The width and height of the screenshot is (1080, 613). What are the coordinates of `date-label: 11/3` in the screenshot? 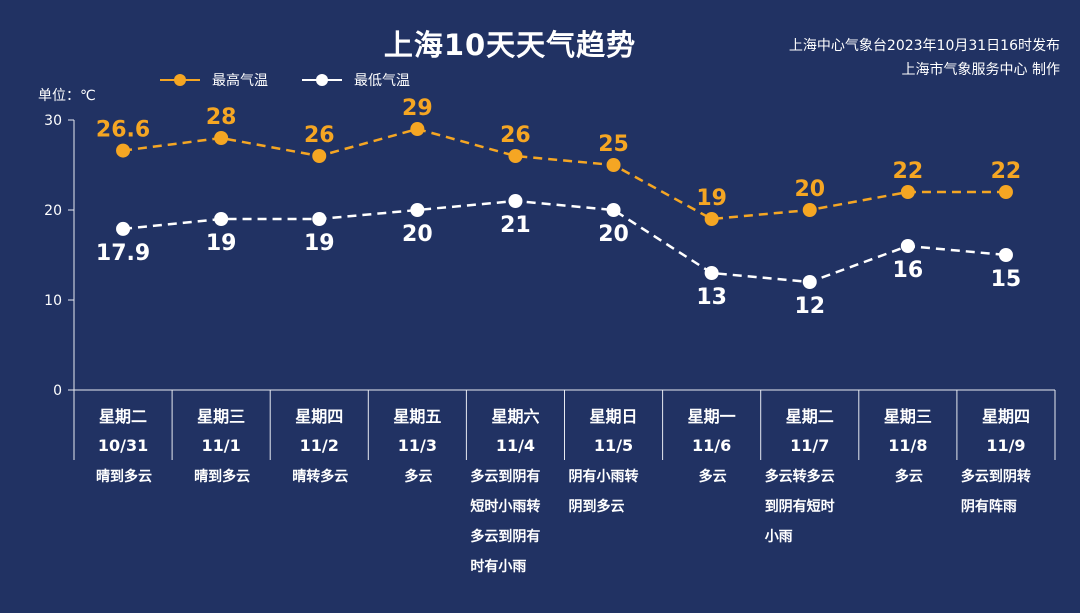 It's located at (417, 445).